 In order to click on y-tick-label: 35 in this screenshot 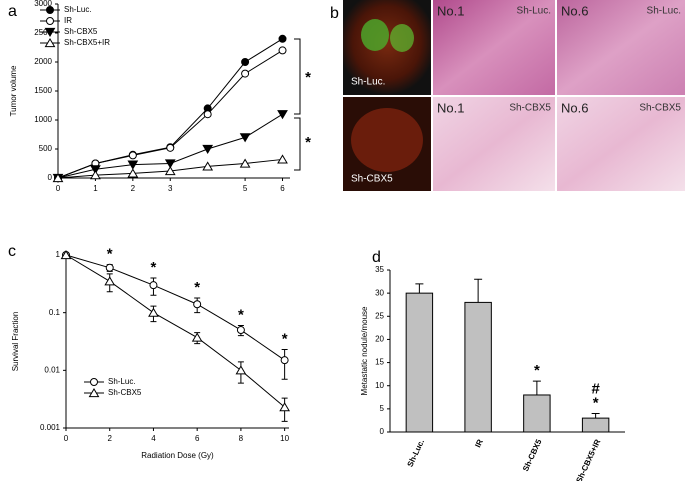, I will do `click(379, 269)`.